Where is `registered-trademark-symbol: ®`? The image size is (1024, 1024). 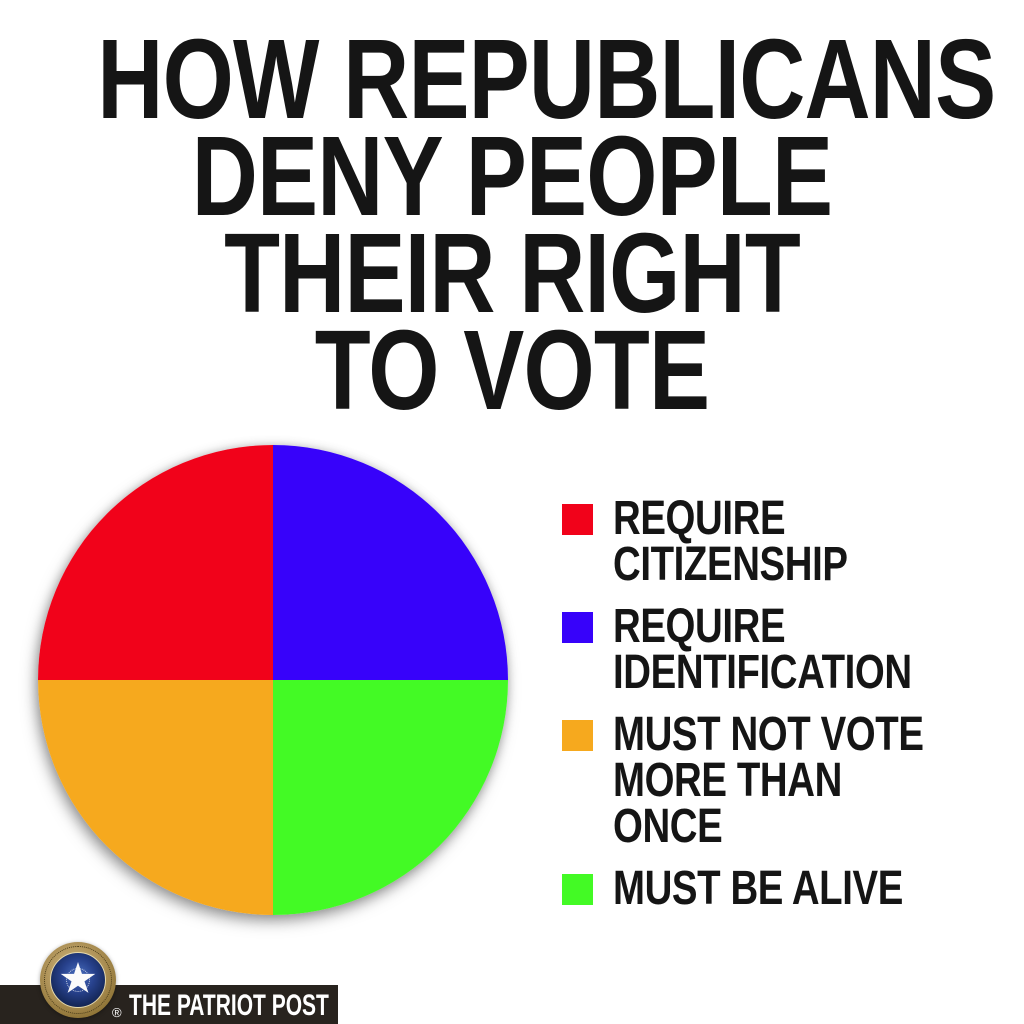 registered-trademark-symbol: ® is located at coordinates (117, 1012).